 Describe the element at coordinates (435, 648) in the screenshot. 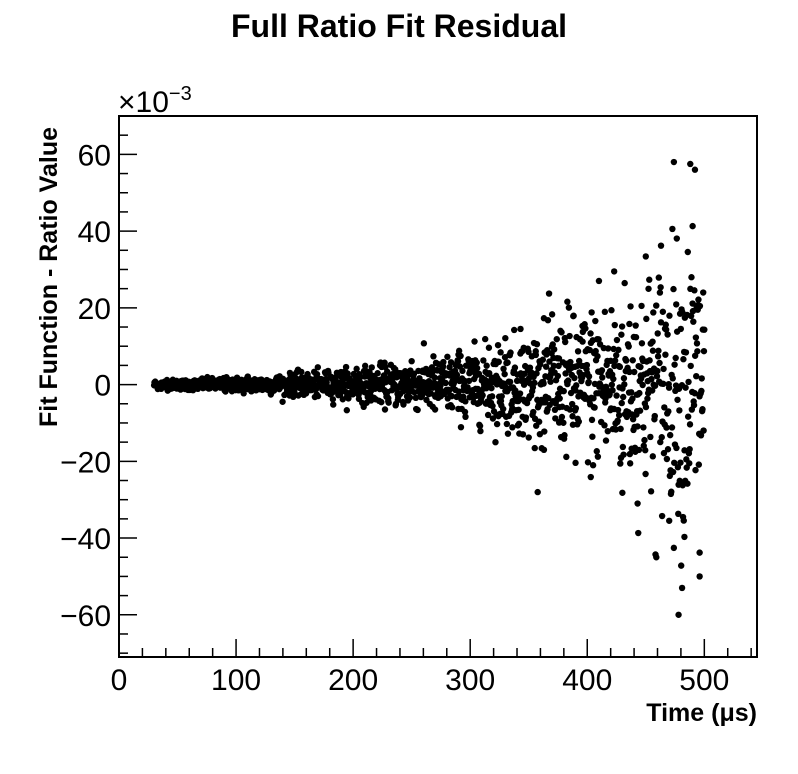

I see `x-axis-ticks` at that location.